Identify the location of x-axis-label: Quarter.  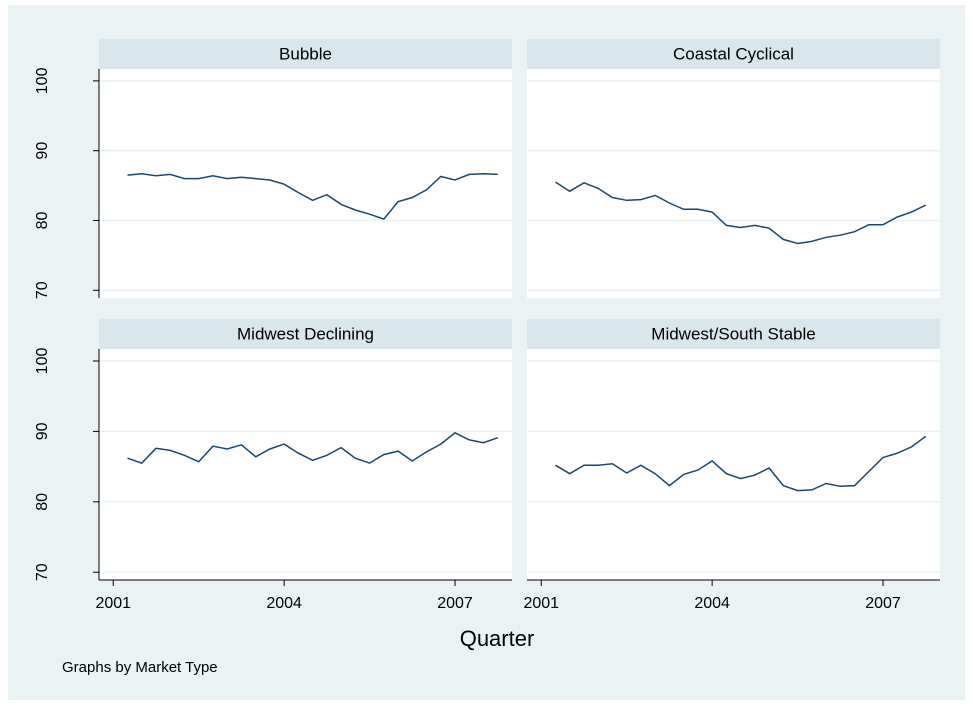
(497, 638).